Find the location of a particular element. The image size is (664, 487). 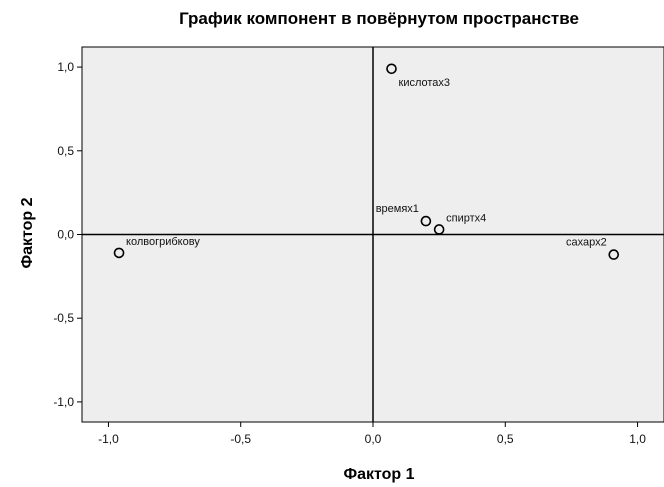

x-tick-label: 1,0 is located at coordinates (637, 439).